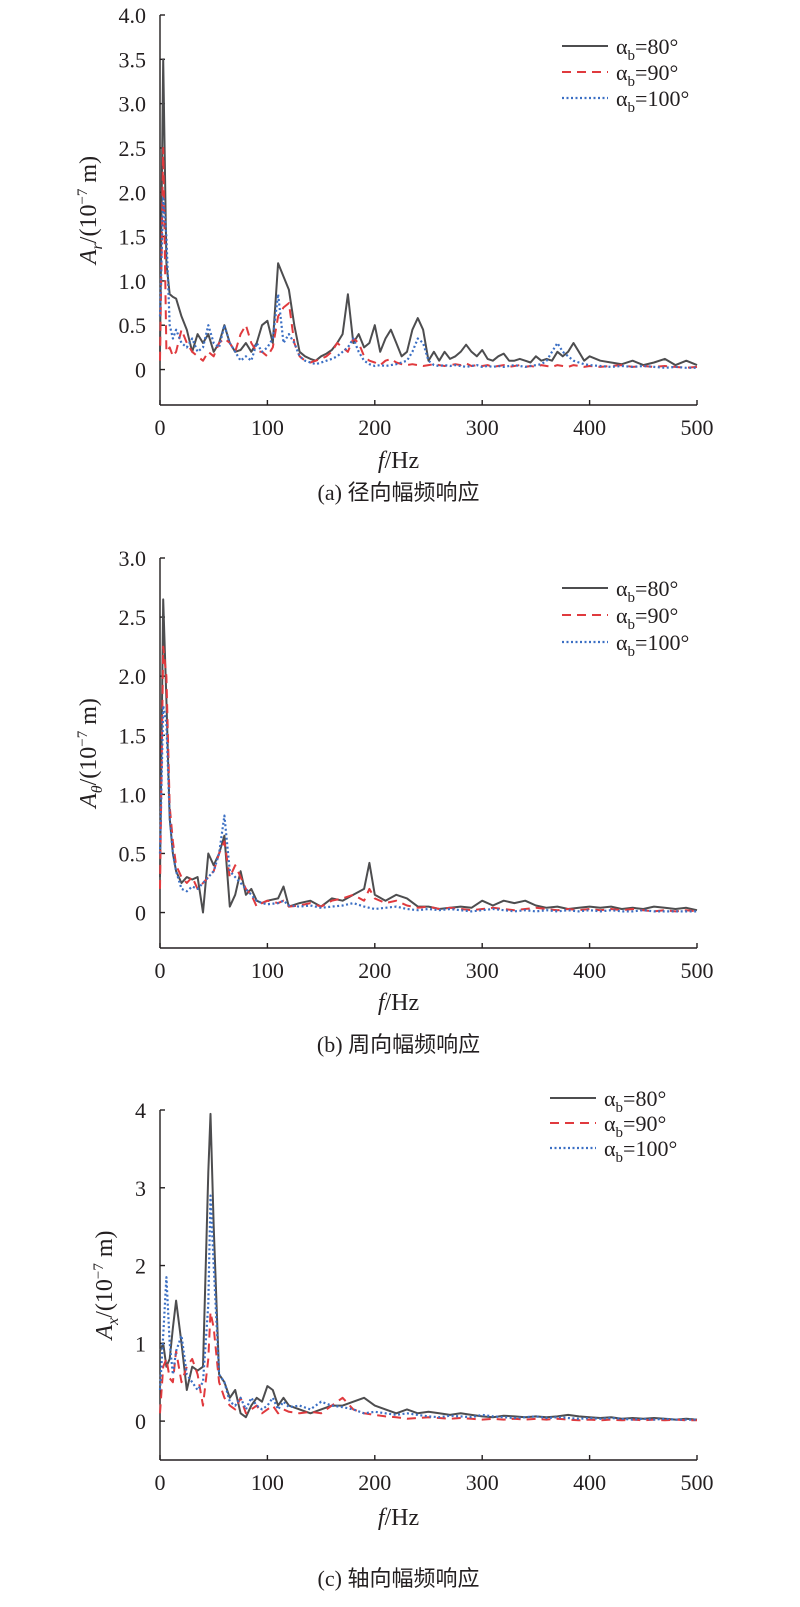  Describe the element at coordinates (90, 754) in the screenshot. I see `y-axis-label: Aθ/(10−7 m)` at that location.